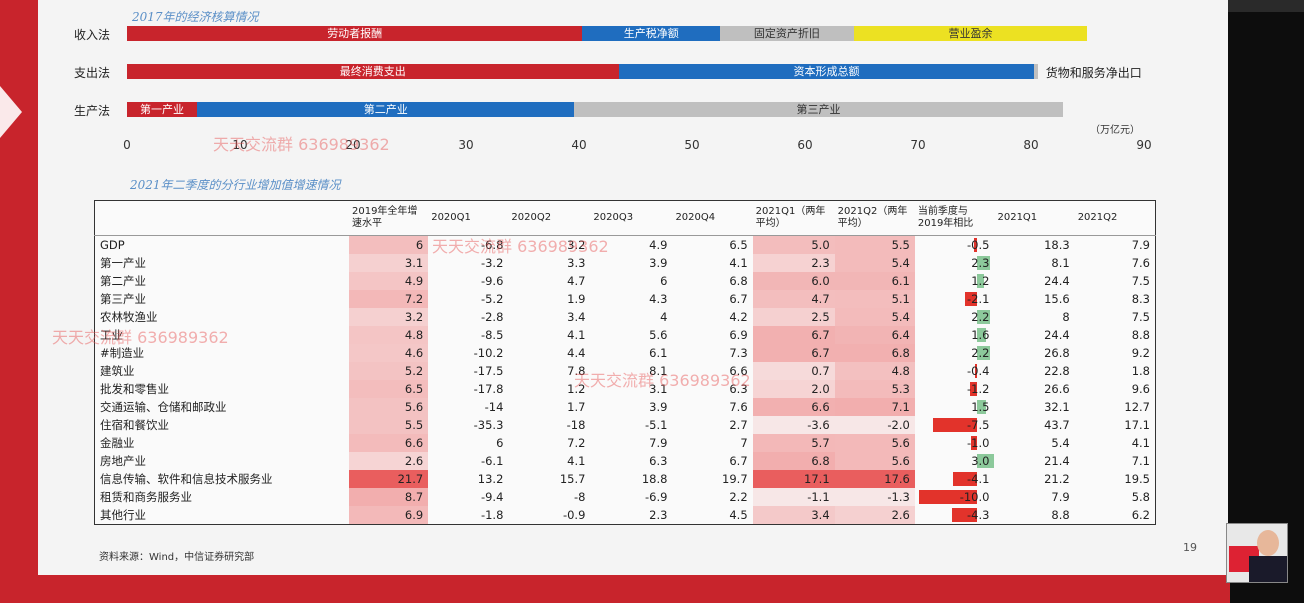 This screenshot has height=603, width=1304. What do you see at coordinates (490, 479) in the screenshot?
I see `cell-1: 13.2` at bounding box center [490, 479].